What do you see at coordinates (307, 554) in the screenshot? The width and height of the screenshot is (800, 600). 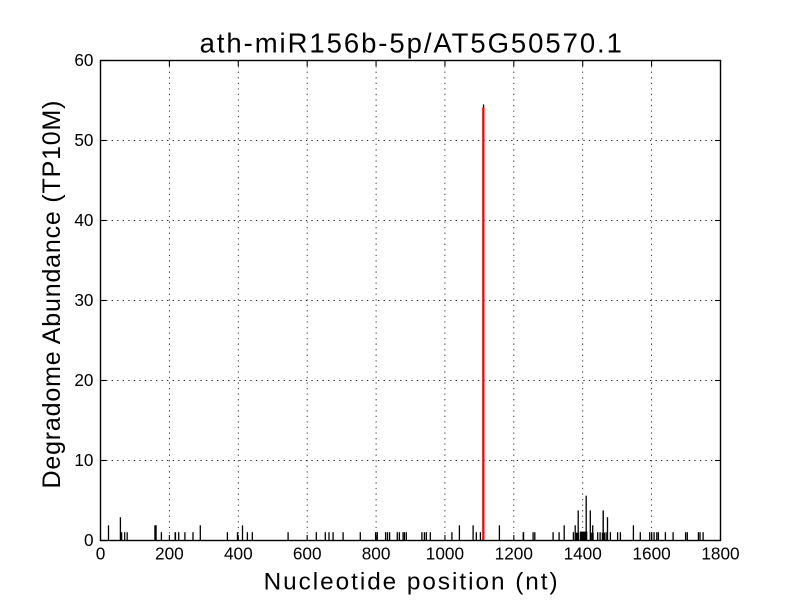 I see `svg-text: 600` at bounding box center [307, 554].